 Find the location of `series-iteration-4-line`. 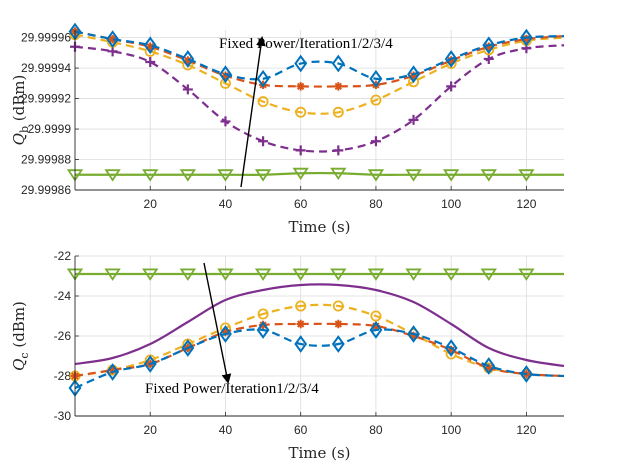

series-iteration-4-line is located at coordinates (319, 55).